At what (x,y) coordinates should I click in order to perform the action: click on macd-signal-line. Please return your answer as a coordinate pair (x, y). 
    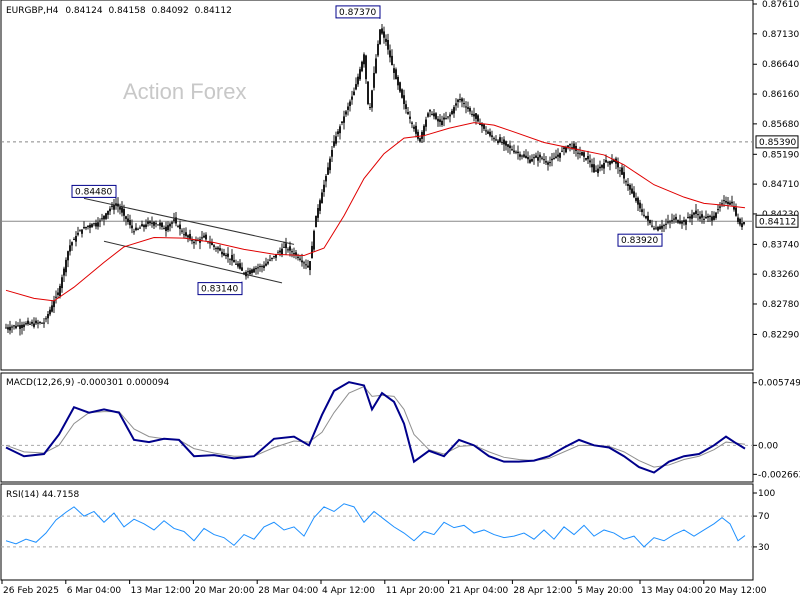
    Looking at the image, I should click on (375, 426).